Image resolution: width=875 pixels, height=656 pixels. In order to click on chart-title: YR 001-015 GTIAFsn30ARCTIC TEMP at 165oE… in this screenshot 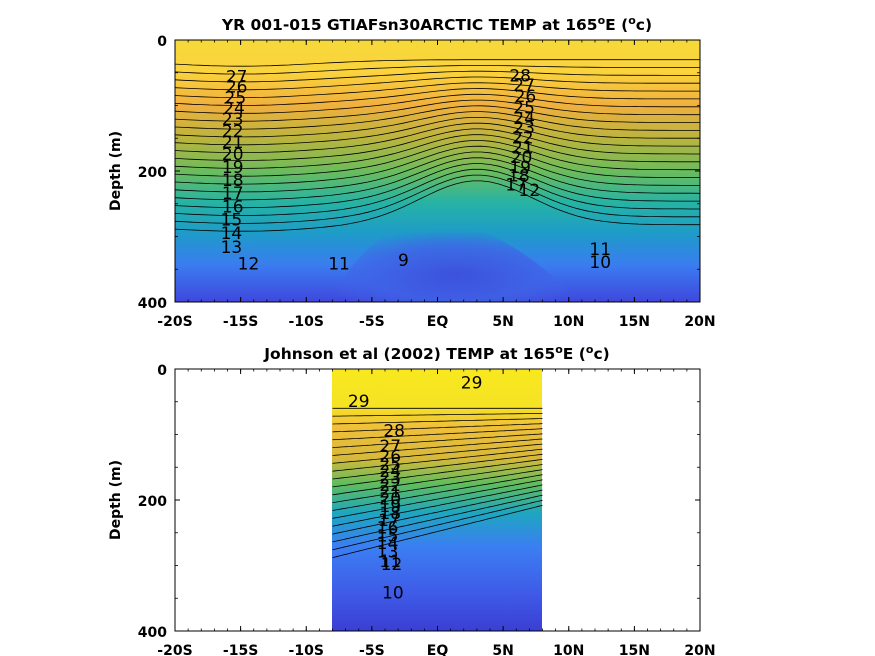, I will do `click(436, 24)`.